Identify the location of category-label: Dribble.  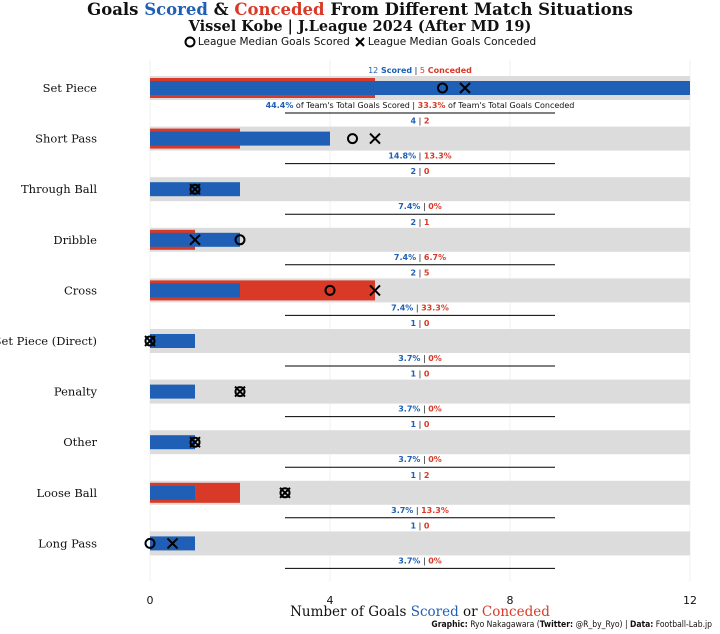
(75, 240).